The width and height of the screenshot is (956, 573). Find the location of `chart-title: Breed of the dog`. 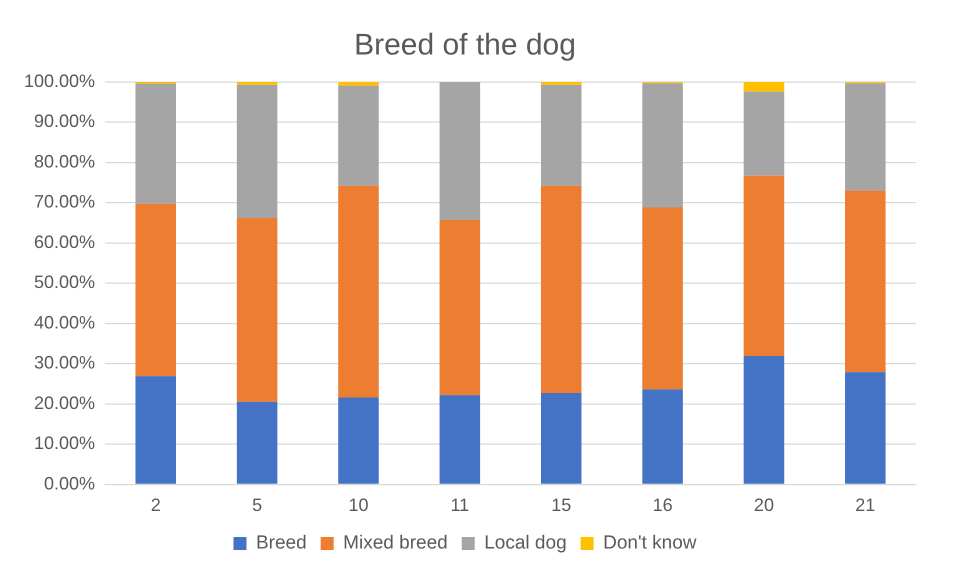

chart-title: Breed of the dog is located at coordinates (465, 45).